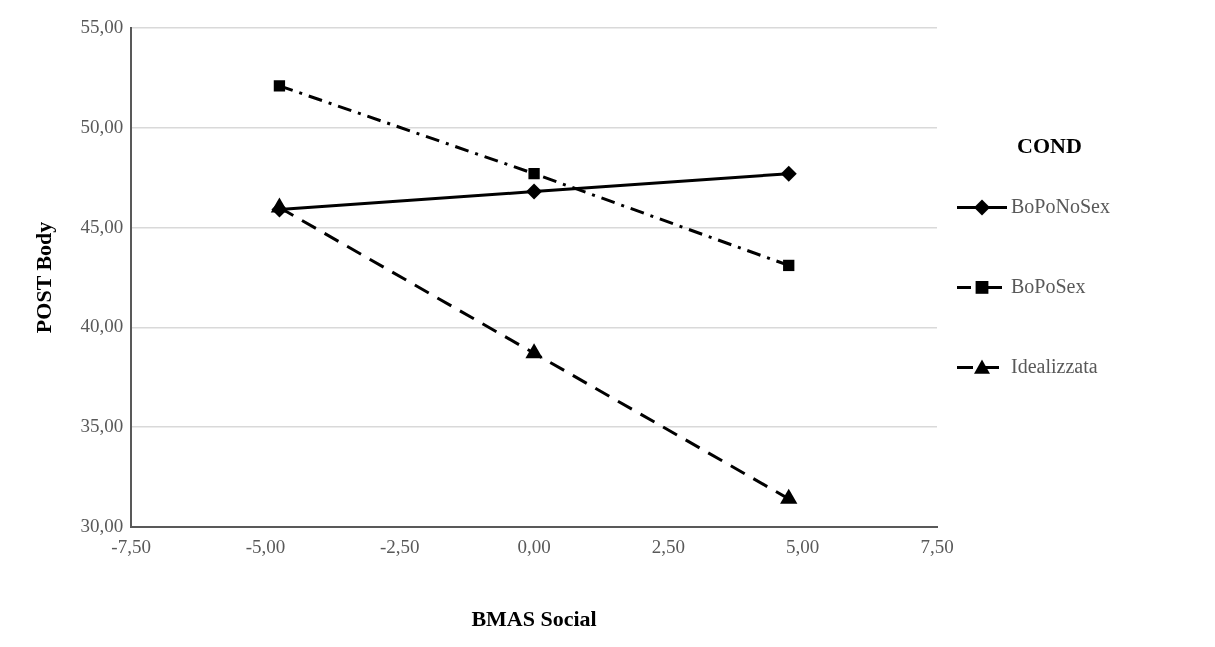 The height and width of the screenshot is (647, 1215). What do you see at coordinates (102, 525) in the screenshot?
I see `y-tick-label: 30,00` at bounding box center [102, 525].